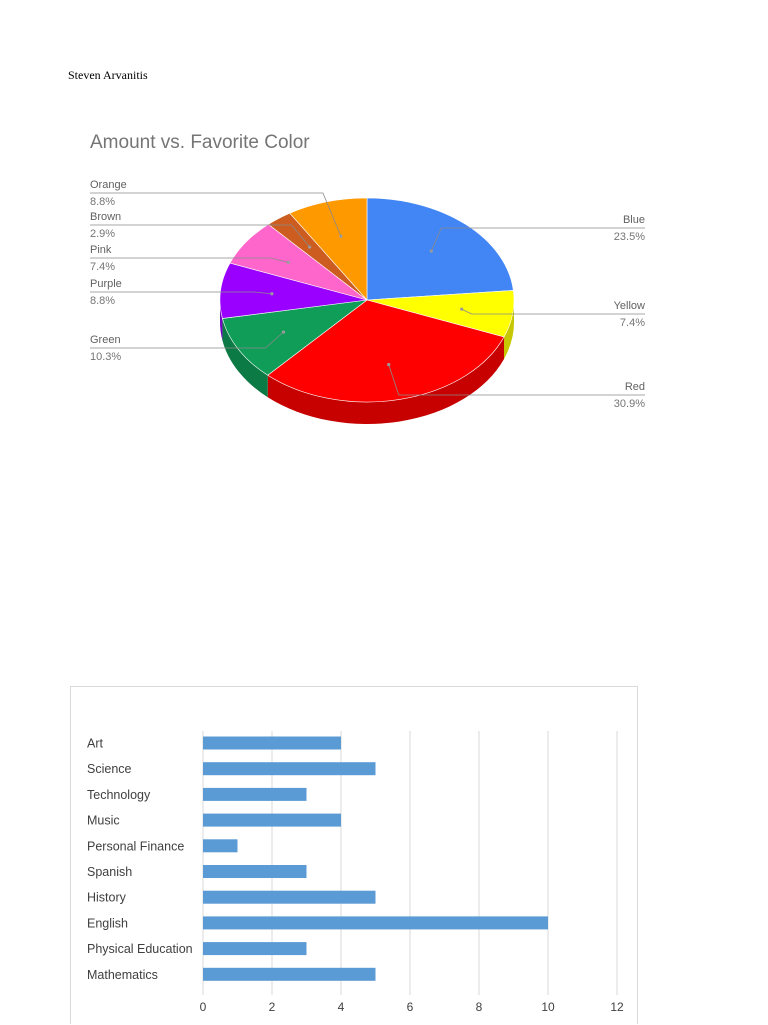 Image resolution: width=768 pixels, height=1025 pixels. Describe the element at coordinates (635, 387) in the screenshot. I see `pie-label-red: Red` at that location.